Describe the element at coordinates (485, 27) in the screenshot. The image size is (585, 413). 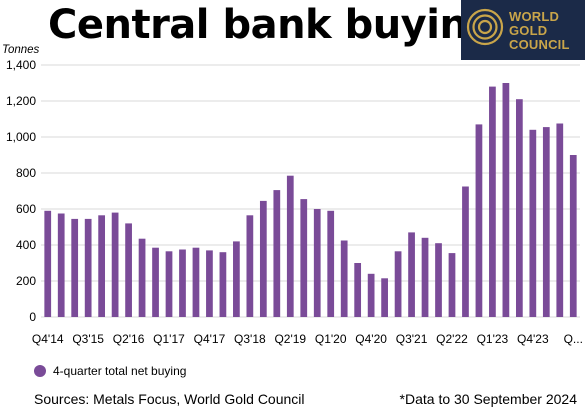
I see `logo-rings-icon` at that location.